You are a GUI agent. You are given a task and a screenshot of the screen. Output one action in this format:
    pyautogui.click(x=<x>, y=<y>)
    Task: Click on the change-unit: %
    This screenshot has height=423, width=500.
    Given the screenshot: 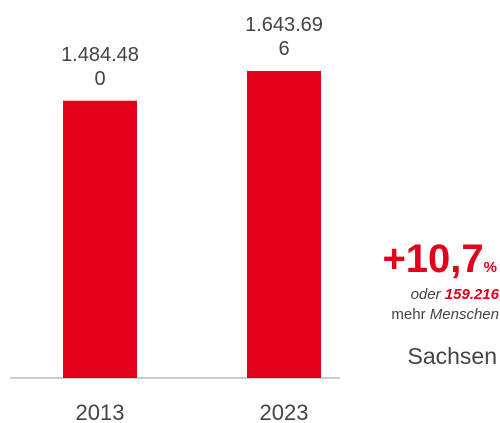 What is the action you would take?
    pyautogui.click(x=490, y=267)
    